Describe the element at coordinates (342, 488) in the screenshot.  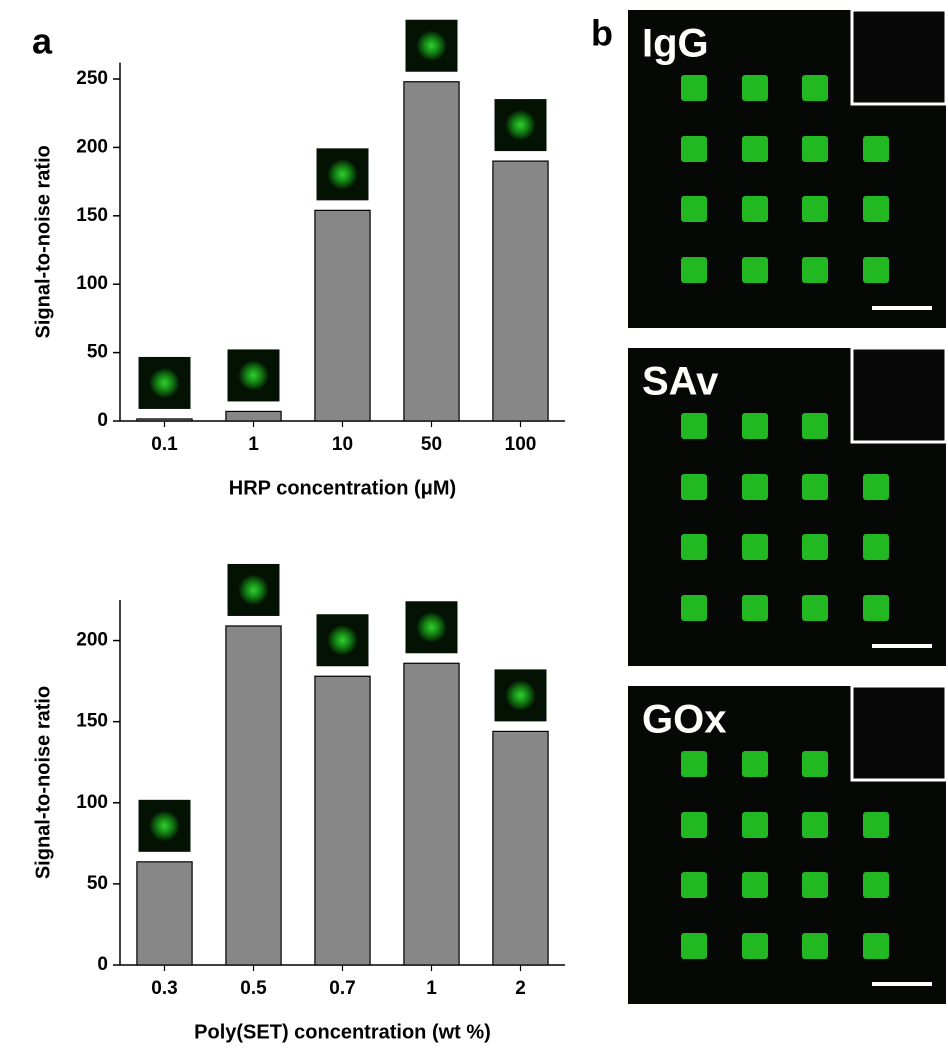
I see `x-axis-title: HRP concentration (μM)` at that location.